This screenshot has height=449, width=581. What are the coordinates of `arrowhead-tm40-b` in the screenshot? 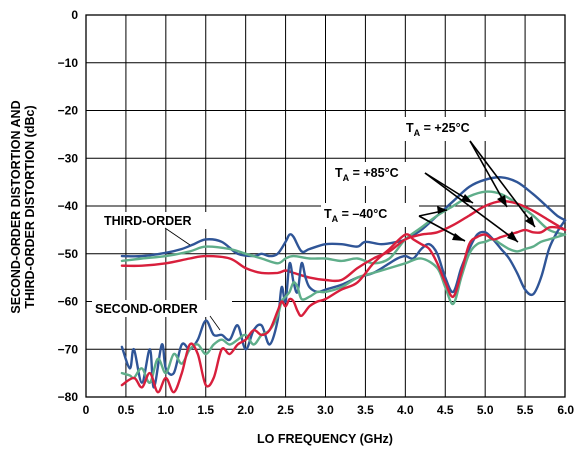 It's located at (458, 237).